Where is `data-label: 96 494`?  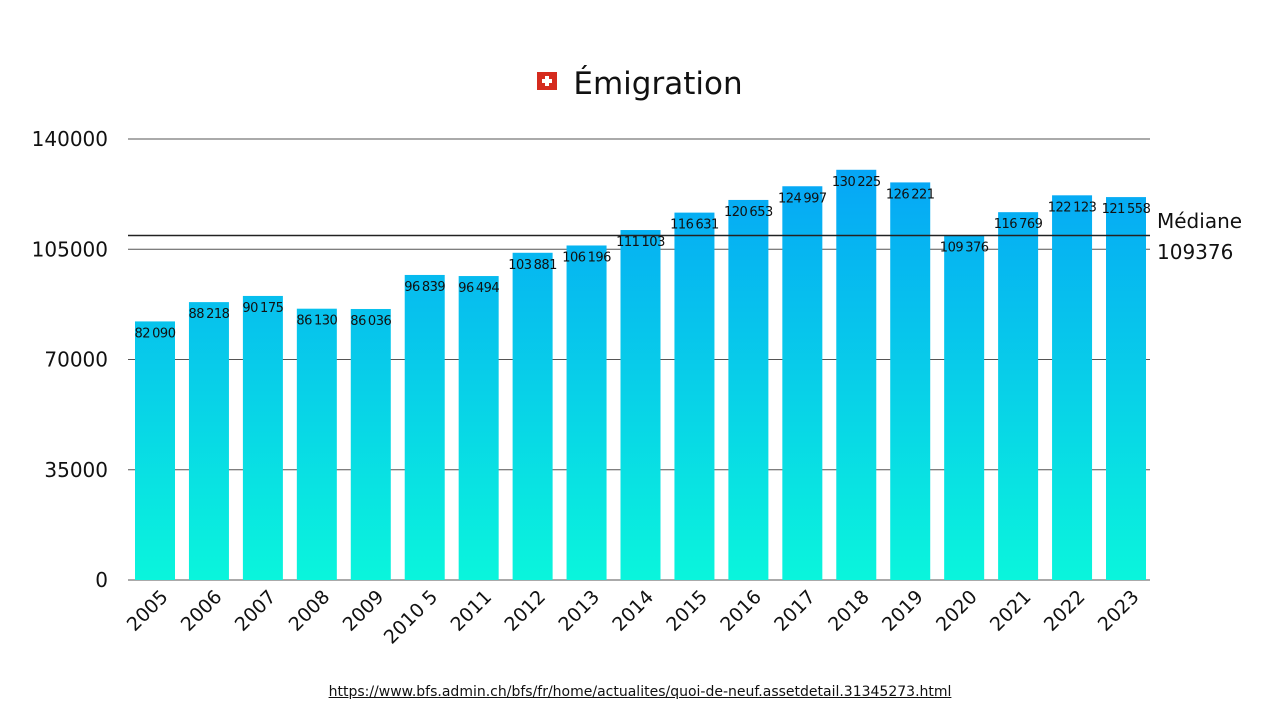 data-label: 96 494 is located at coordinates (478, 288).